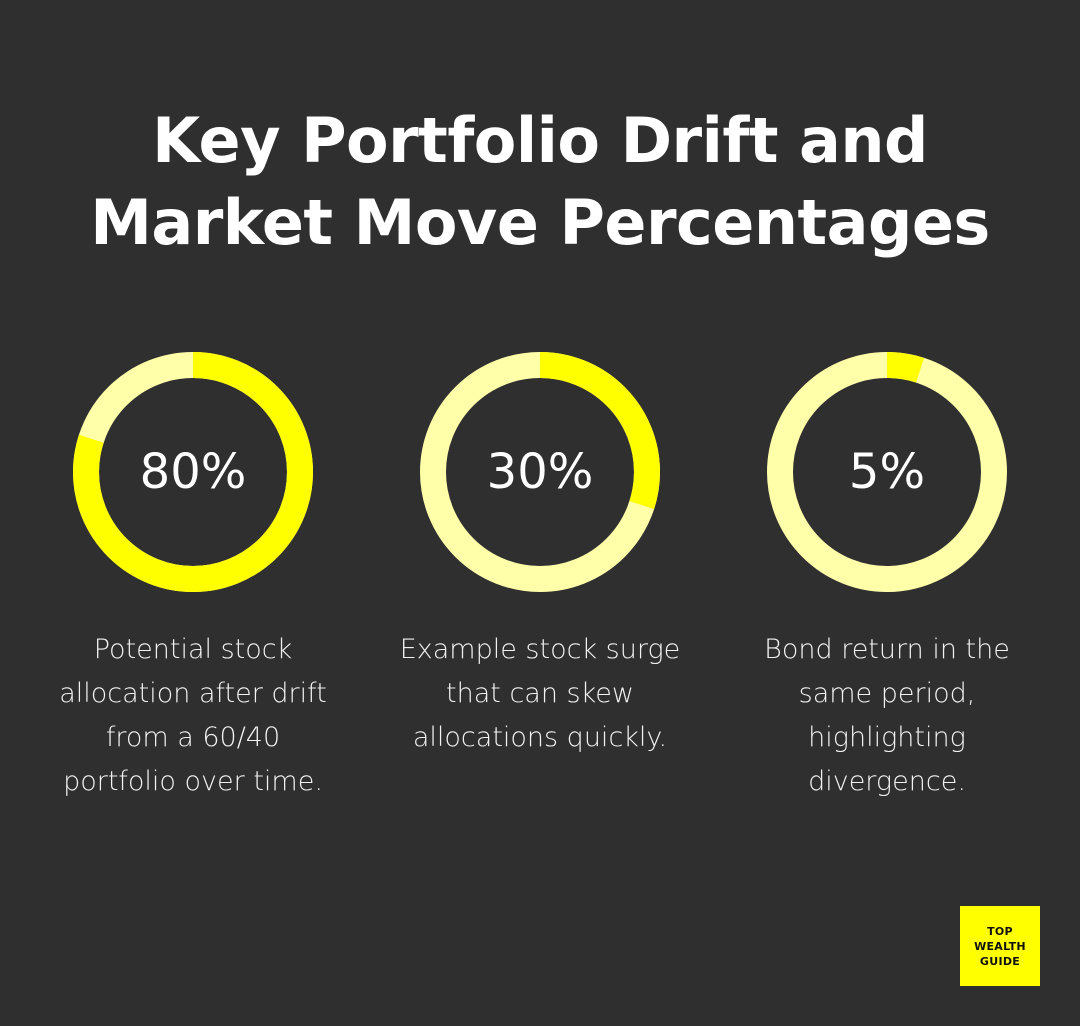 This screenshot has height=1026, width=1080. Describe the element at coordinates (540, 140) in the screenshot. I see `title-line-1: Key Portfolio Drift and` at that location.